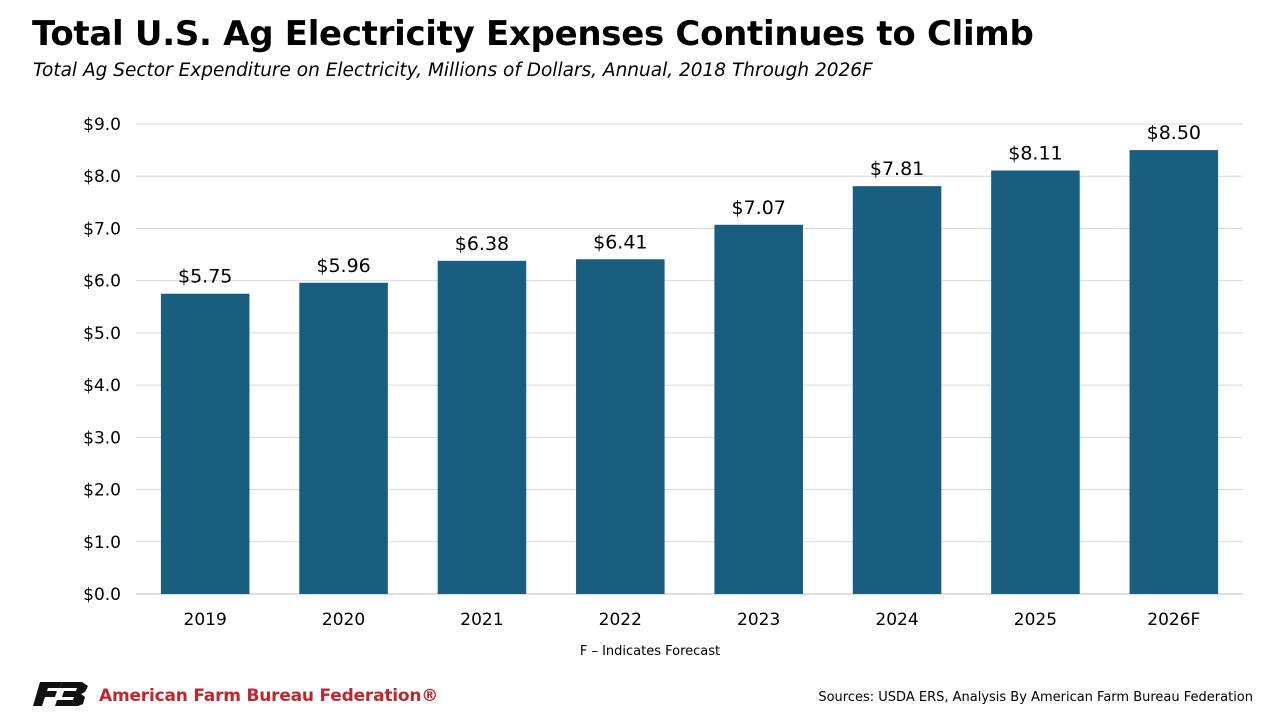 The image size is (1280, 720). What do you see at coordinates (1035, 620) in the screenshot?
I see `x-tick-label: 2025` at bounding box center [1035, 620].